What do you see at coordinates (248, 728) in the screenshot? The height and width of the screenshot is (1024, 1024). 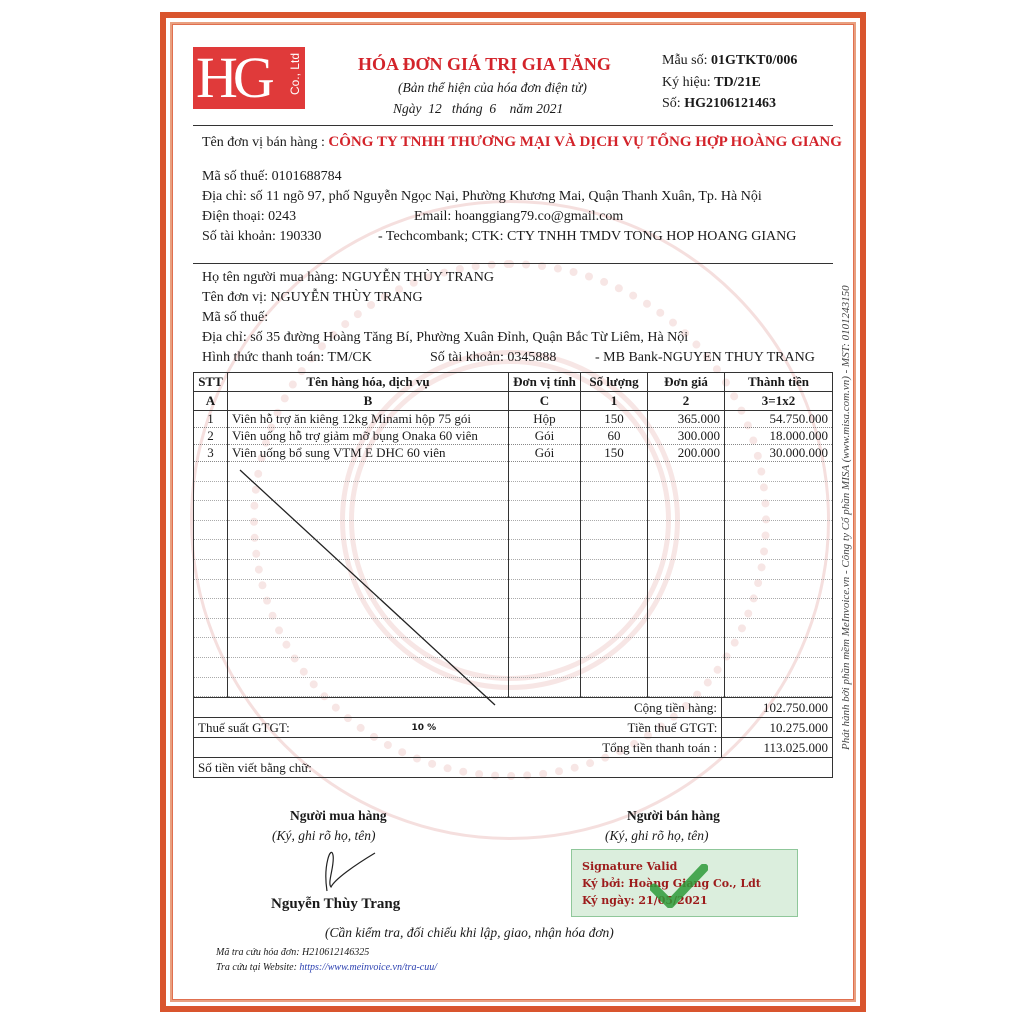 I see `vat-rate-label: Thuế suất GTGT:` at bounding box center [248, 728].